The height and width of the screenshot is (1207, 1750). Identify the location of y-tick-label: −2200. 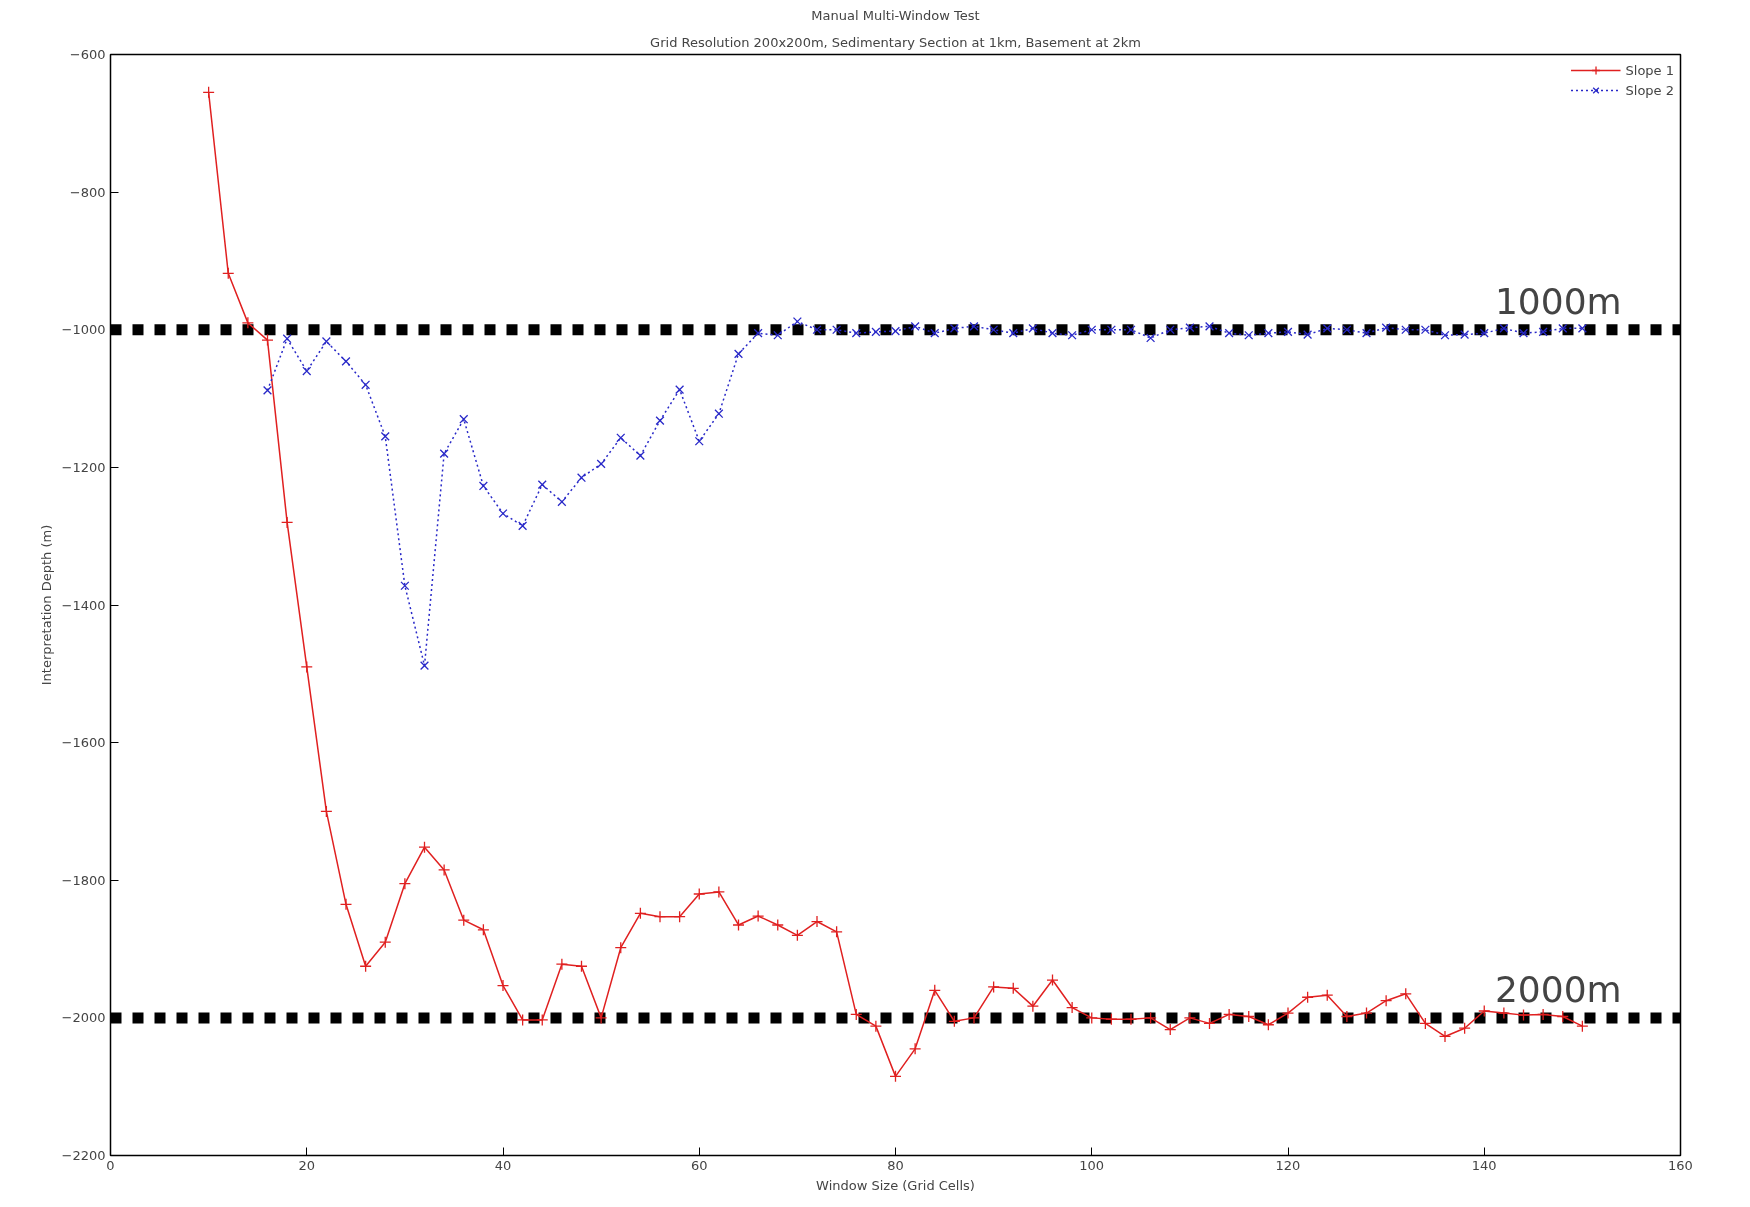
(83, 1155).